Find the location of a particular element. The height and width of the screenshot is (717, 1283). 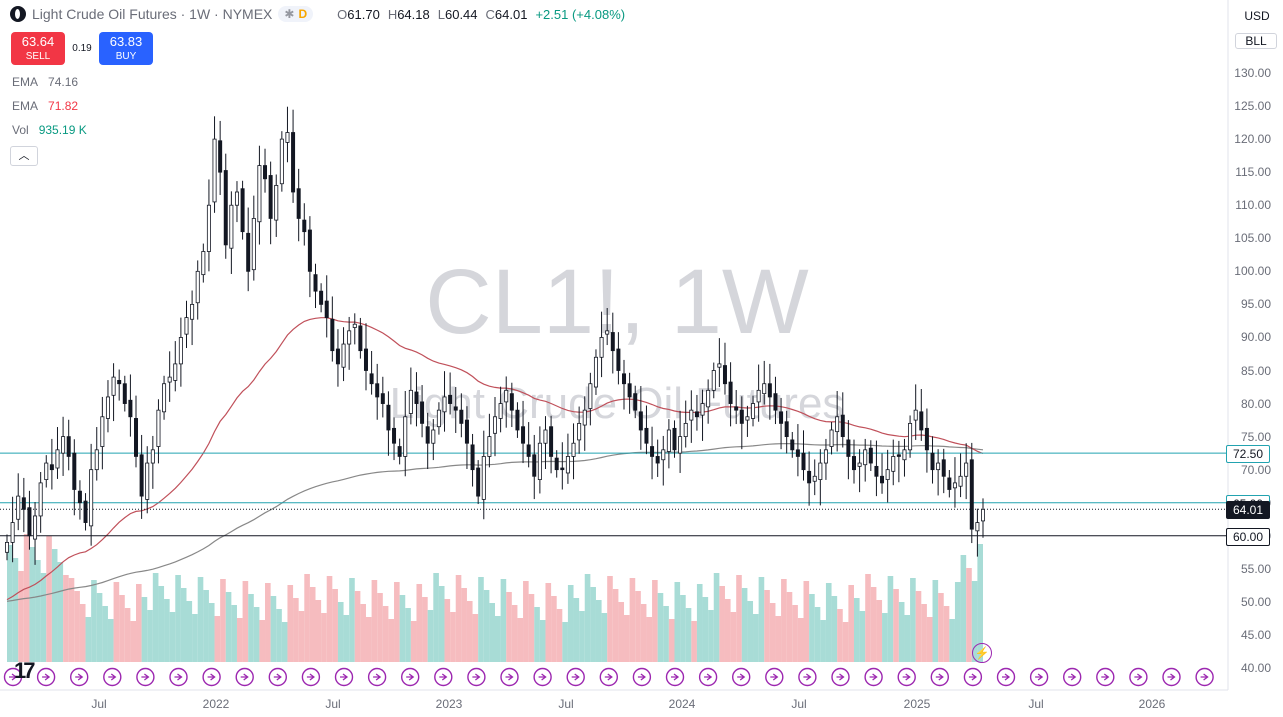

buy-button: 63.83 BUY is located at coordinates (126, 48).